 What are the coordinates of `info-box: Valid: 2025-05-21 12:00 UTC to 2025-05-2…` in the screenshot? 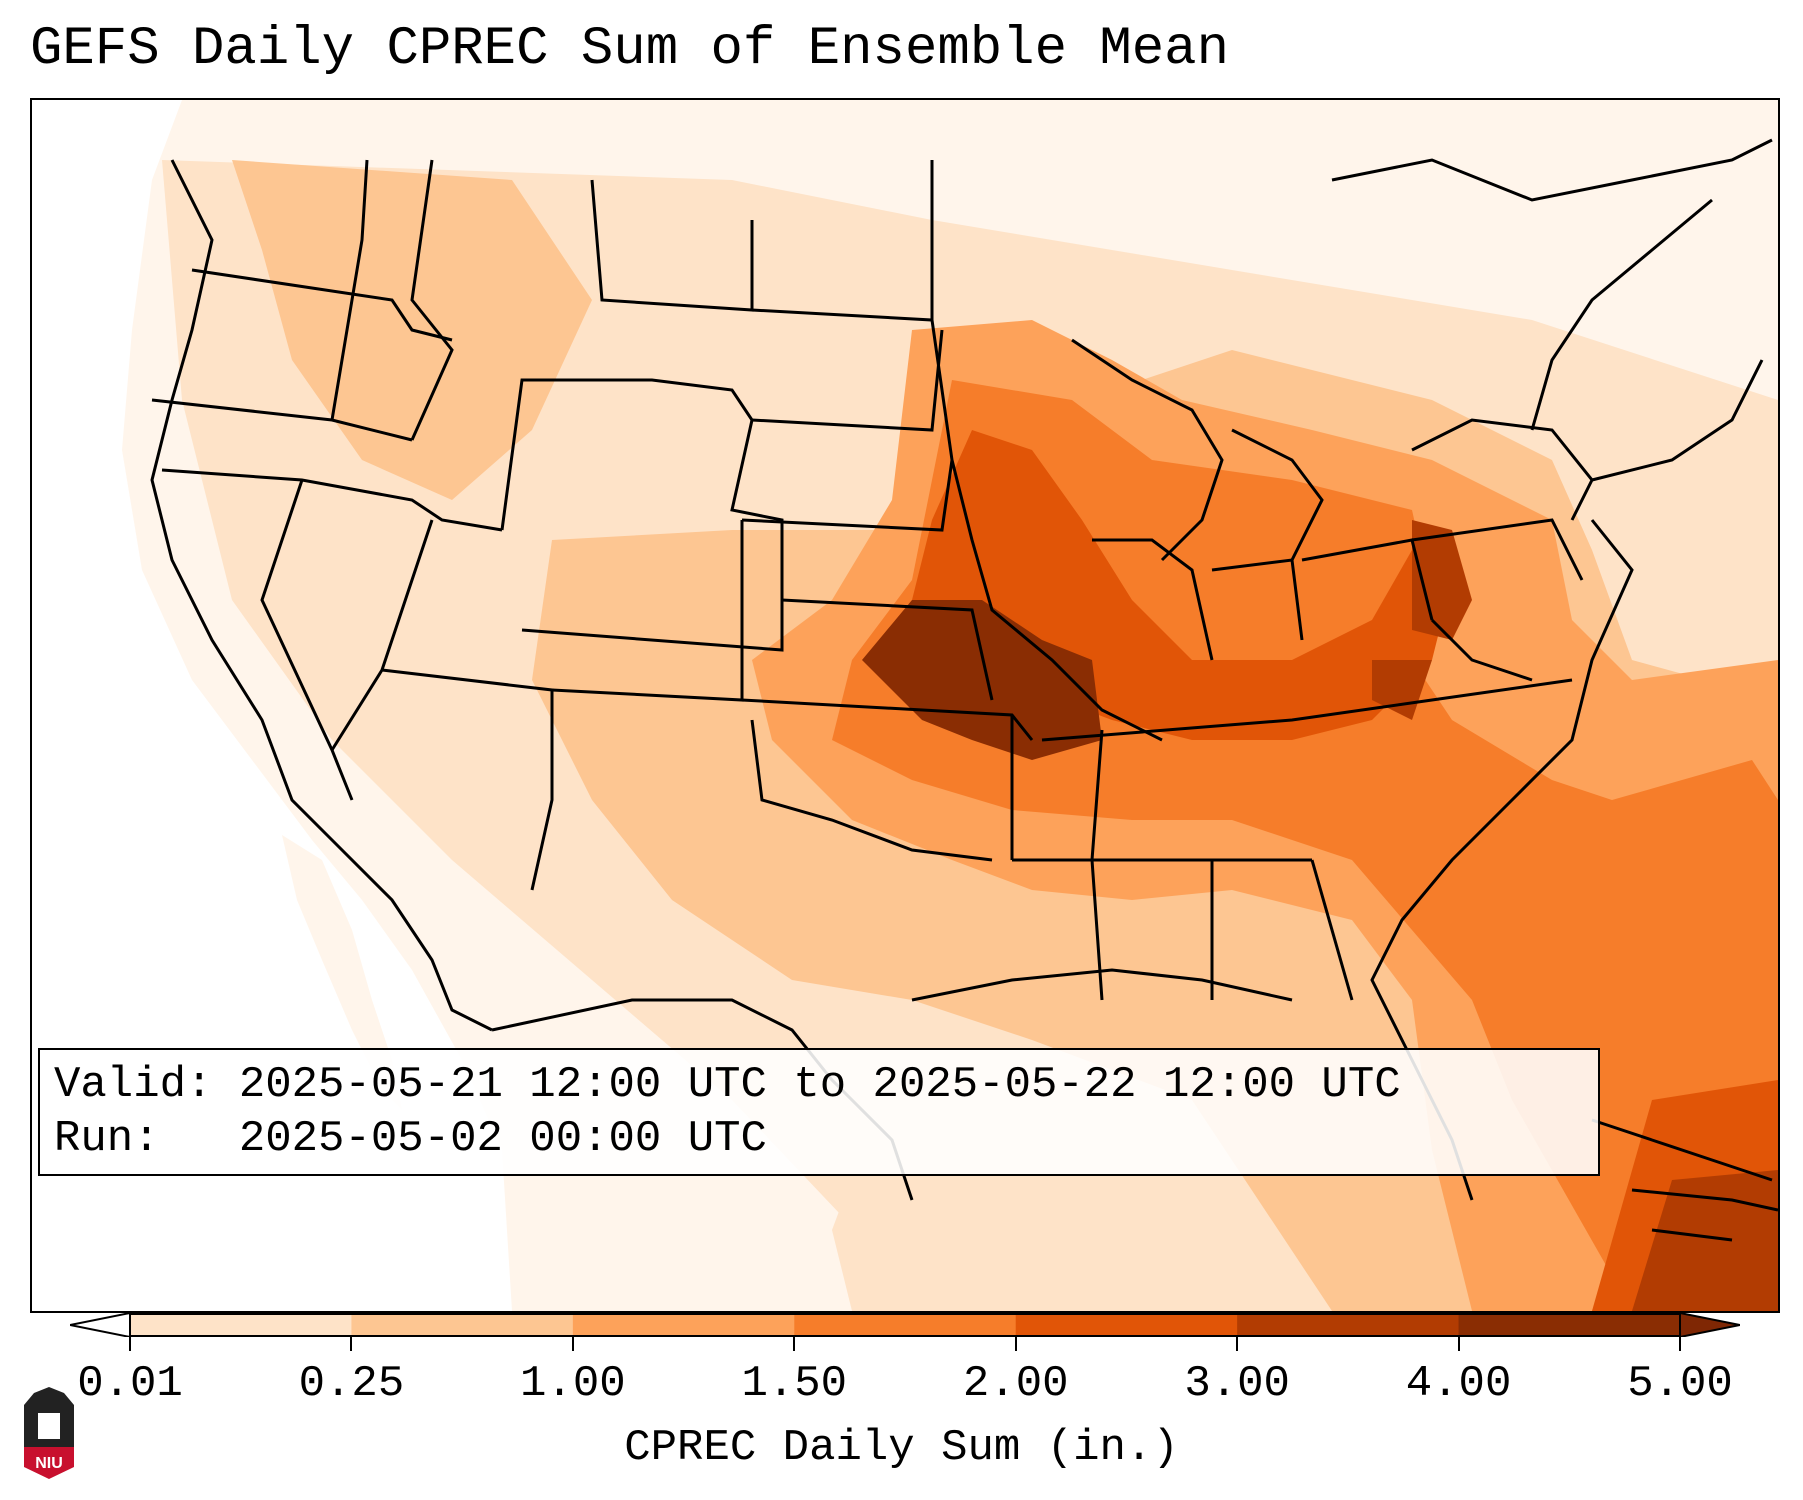 It's located at (819, 1112).